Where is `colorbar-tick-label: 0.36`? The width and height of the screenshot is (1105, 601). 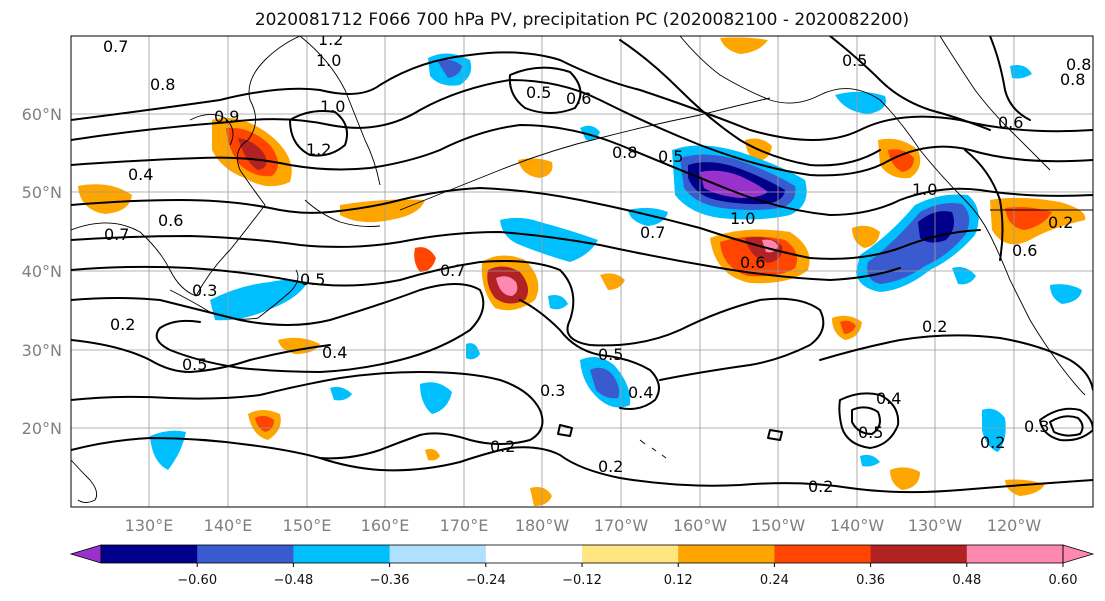
colorbar-tick-label: 0.36 is located at coordinates (870, 580).